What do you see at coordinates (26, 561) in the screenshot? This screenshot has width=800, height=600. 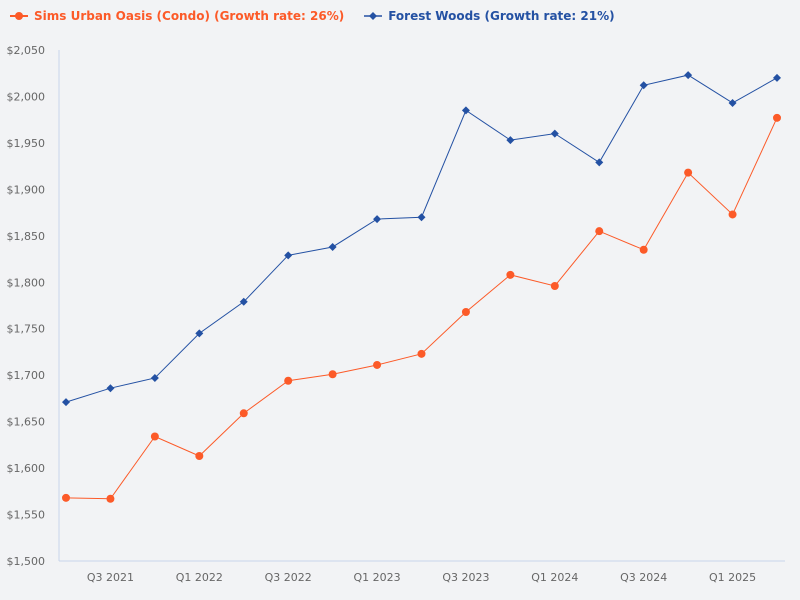 I see `y-tick-label: $1,500` at bounding box center [26, 561].